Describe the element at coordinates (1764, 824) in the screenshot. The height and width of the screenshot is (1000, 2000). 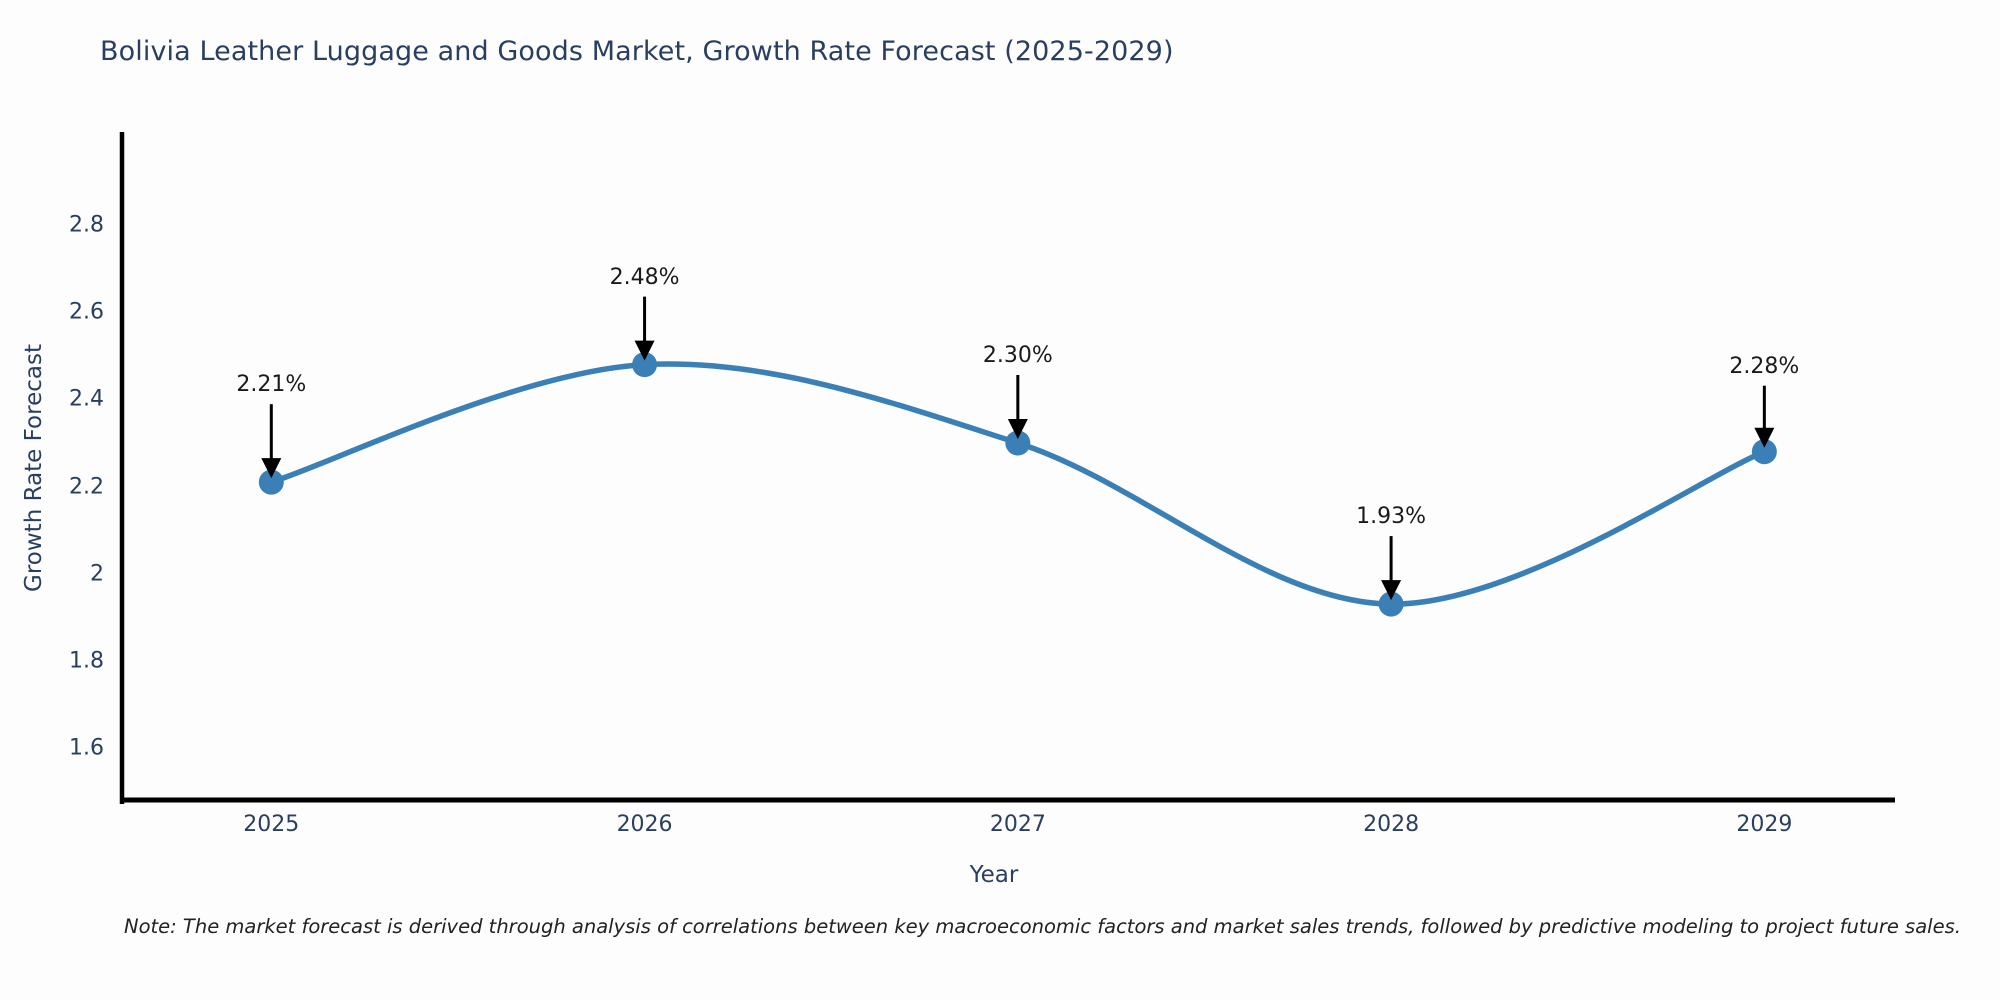
I see `x-tick-label: 2029` at that location.